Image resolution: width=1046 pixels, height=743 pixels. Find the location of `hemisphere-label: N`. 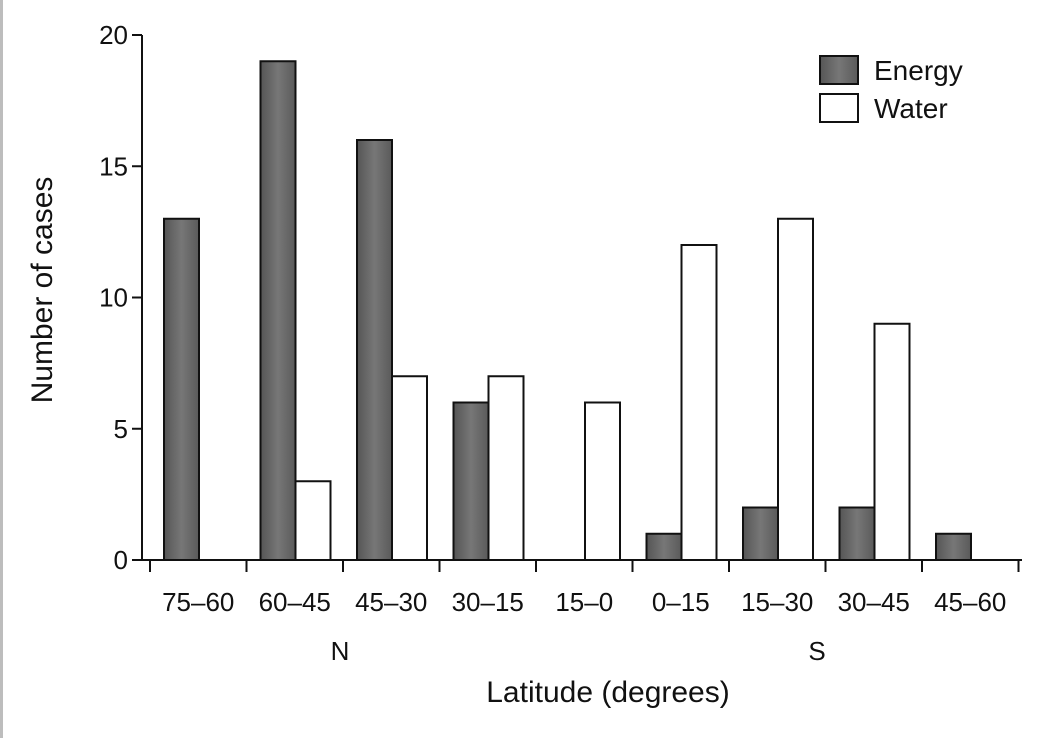

hemisphere-label: N is located at coordinates (340, 651).